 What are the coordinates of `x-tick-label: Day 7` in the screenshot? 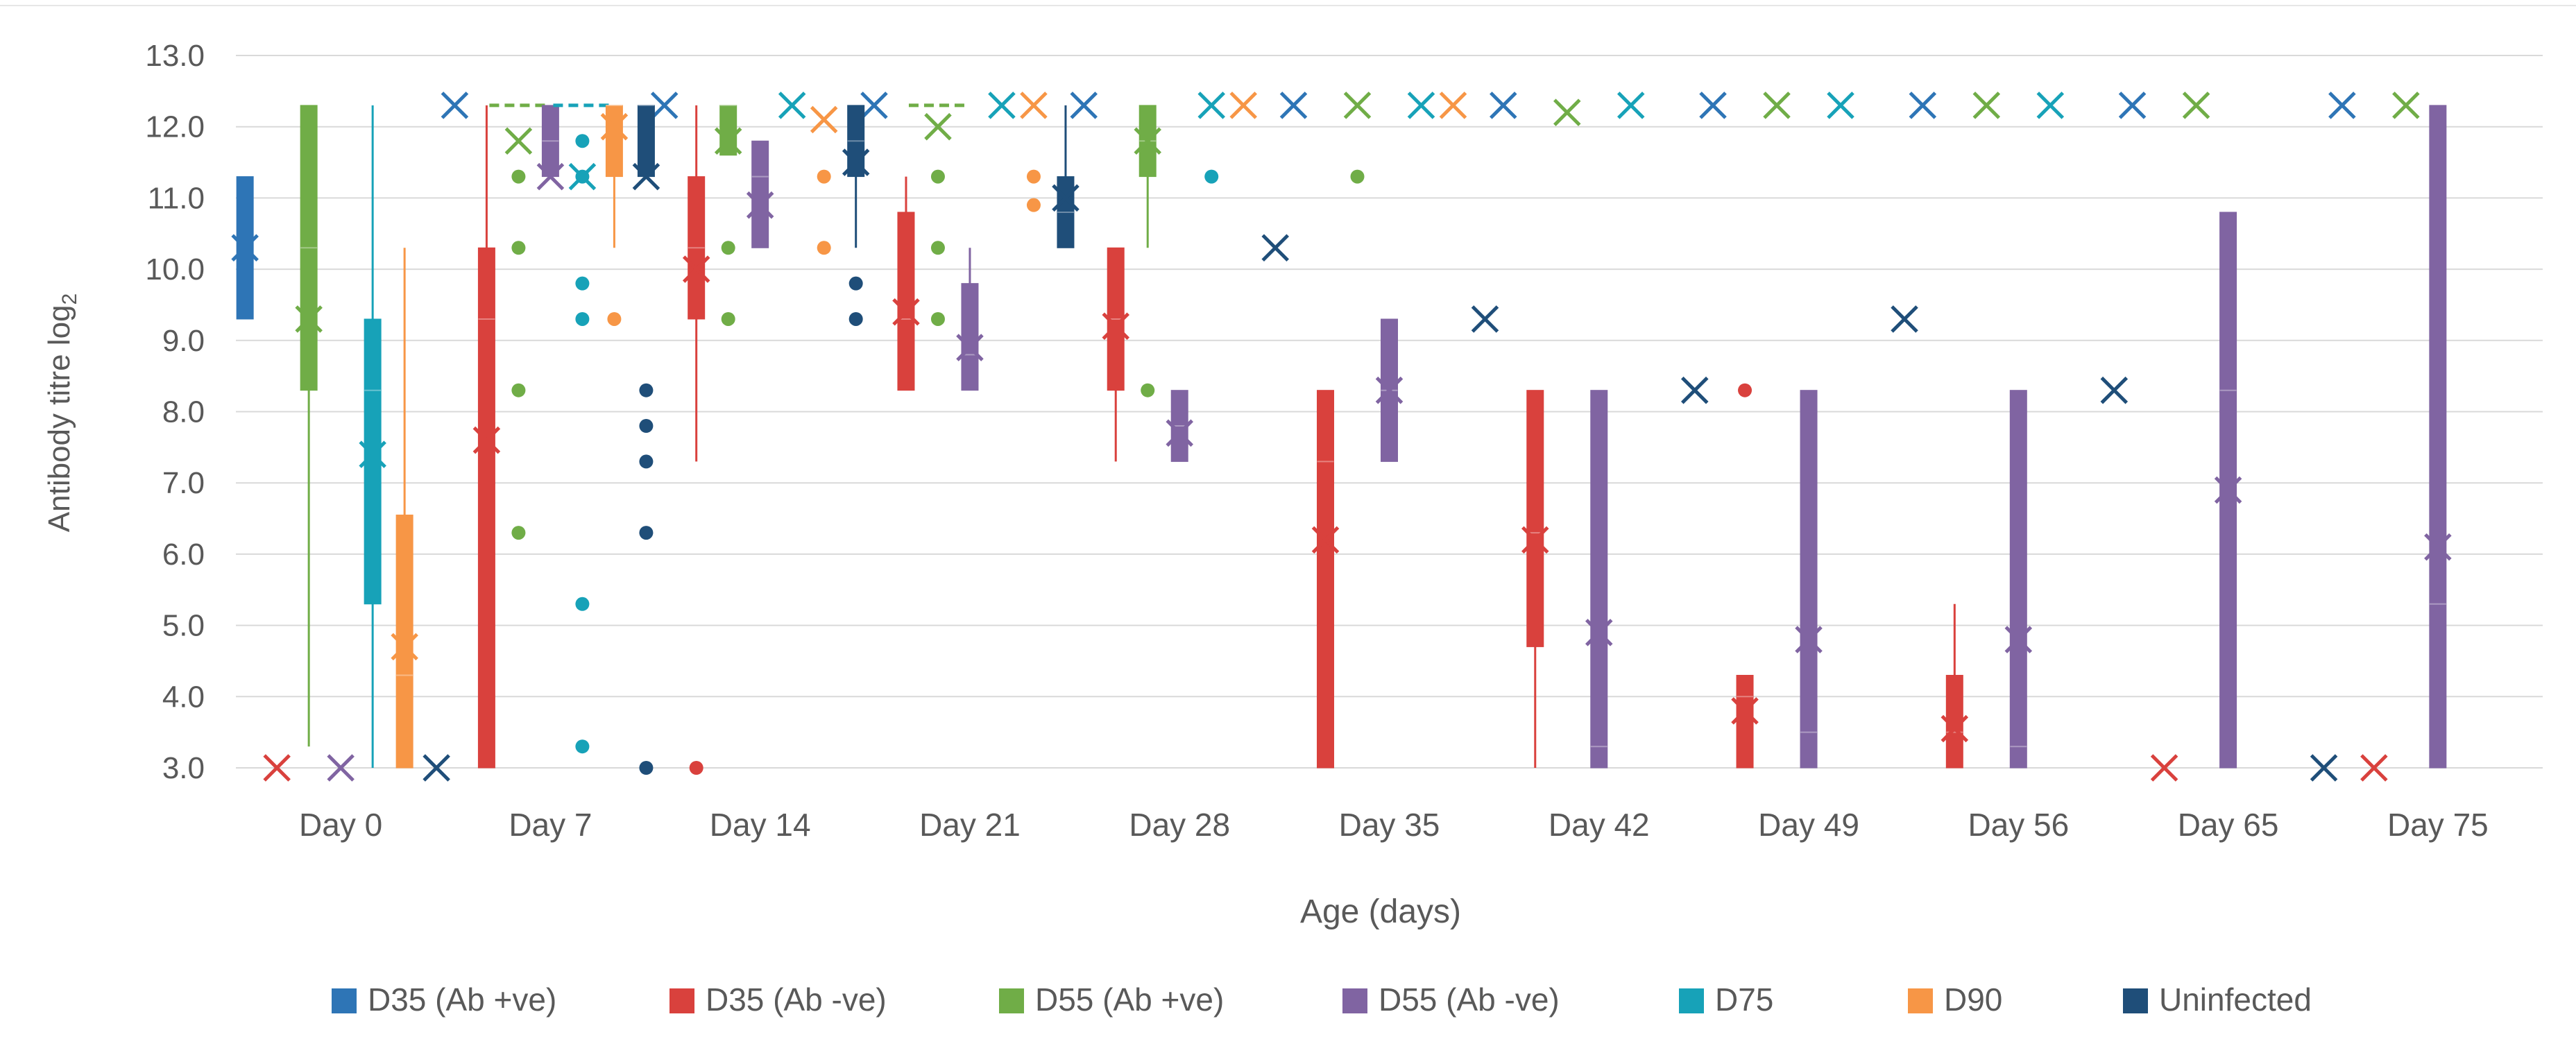 It's located at (550, 825).